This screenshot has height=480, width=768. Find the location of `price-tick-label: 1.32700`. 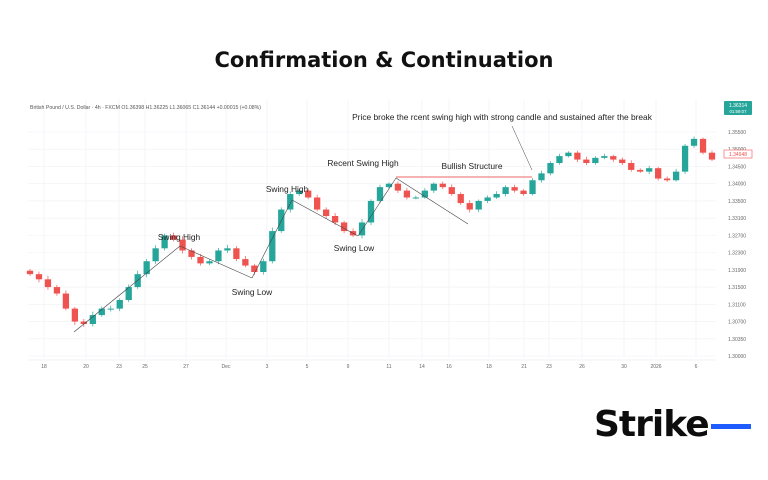

price-tick-label: 1.32700 is located at coordinates (737, 236).